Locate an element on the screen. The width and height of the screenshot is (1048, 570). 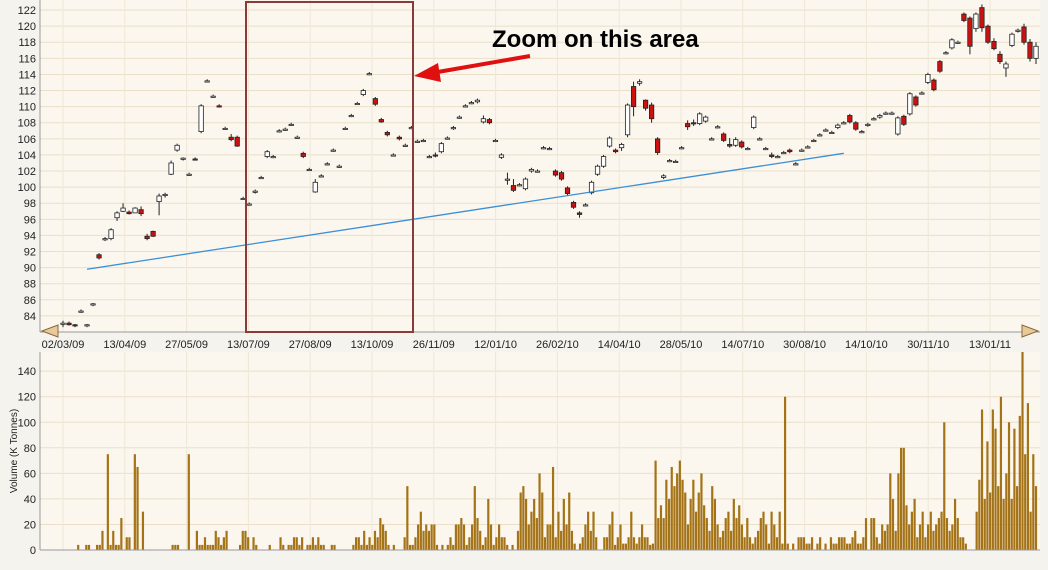
price-tick-label: 98 is located at coordinates (30, 204).